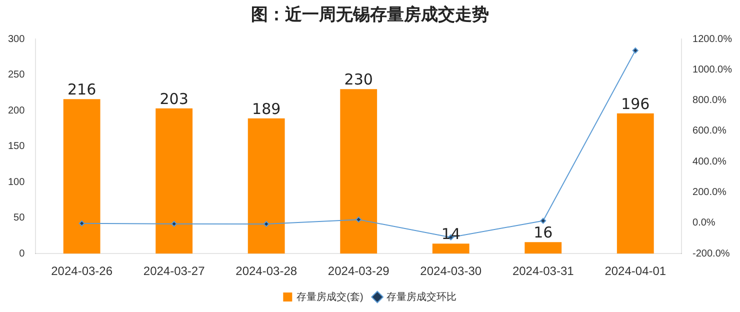 The width and height of the screenshot is (740, 312). I want to click on y-tick-label: 50, so click(20, 218).